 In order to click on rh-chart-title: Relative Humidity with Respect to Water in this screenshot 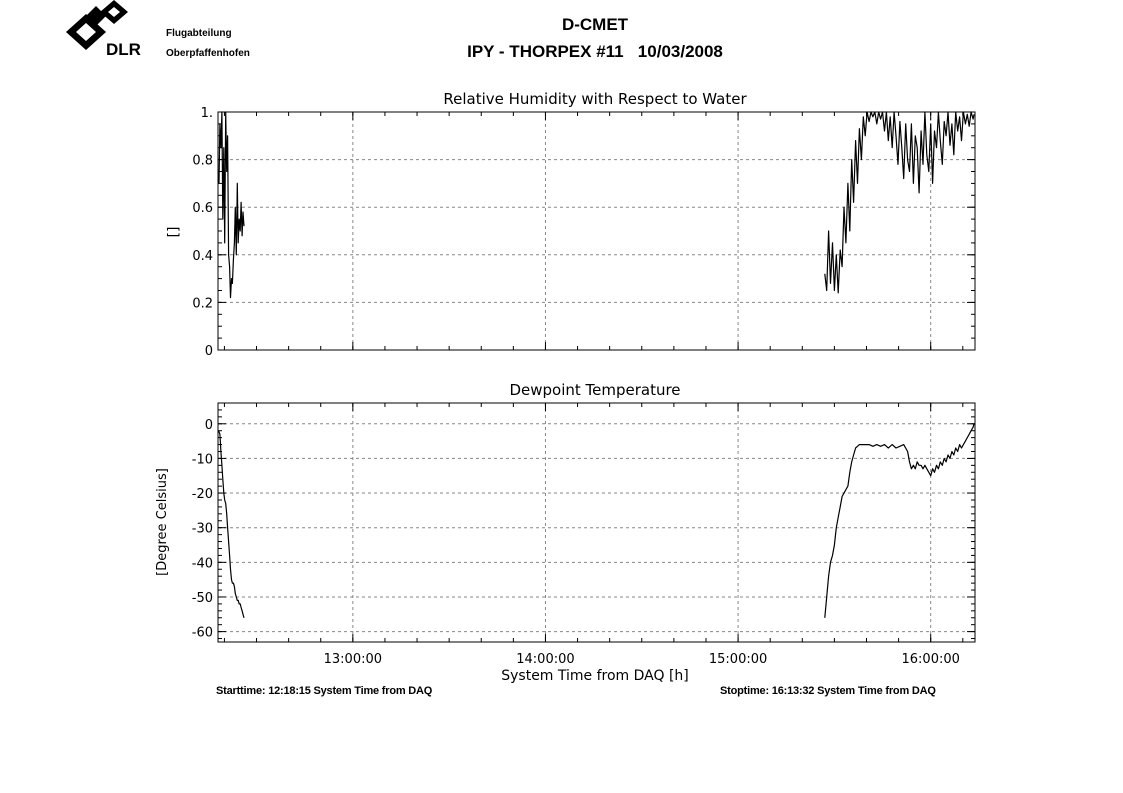, I will do `click(595, 99)`.